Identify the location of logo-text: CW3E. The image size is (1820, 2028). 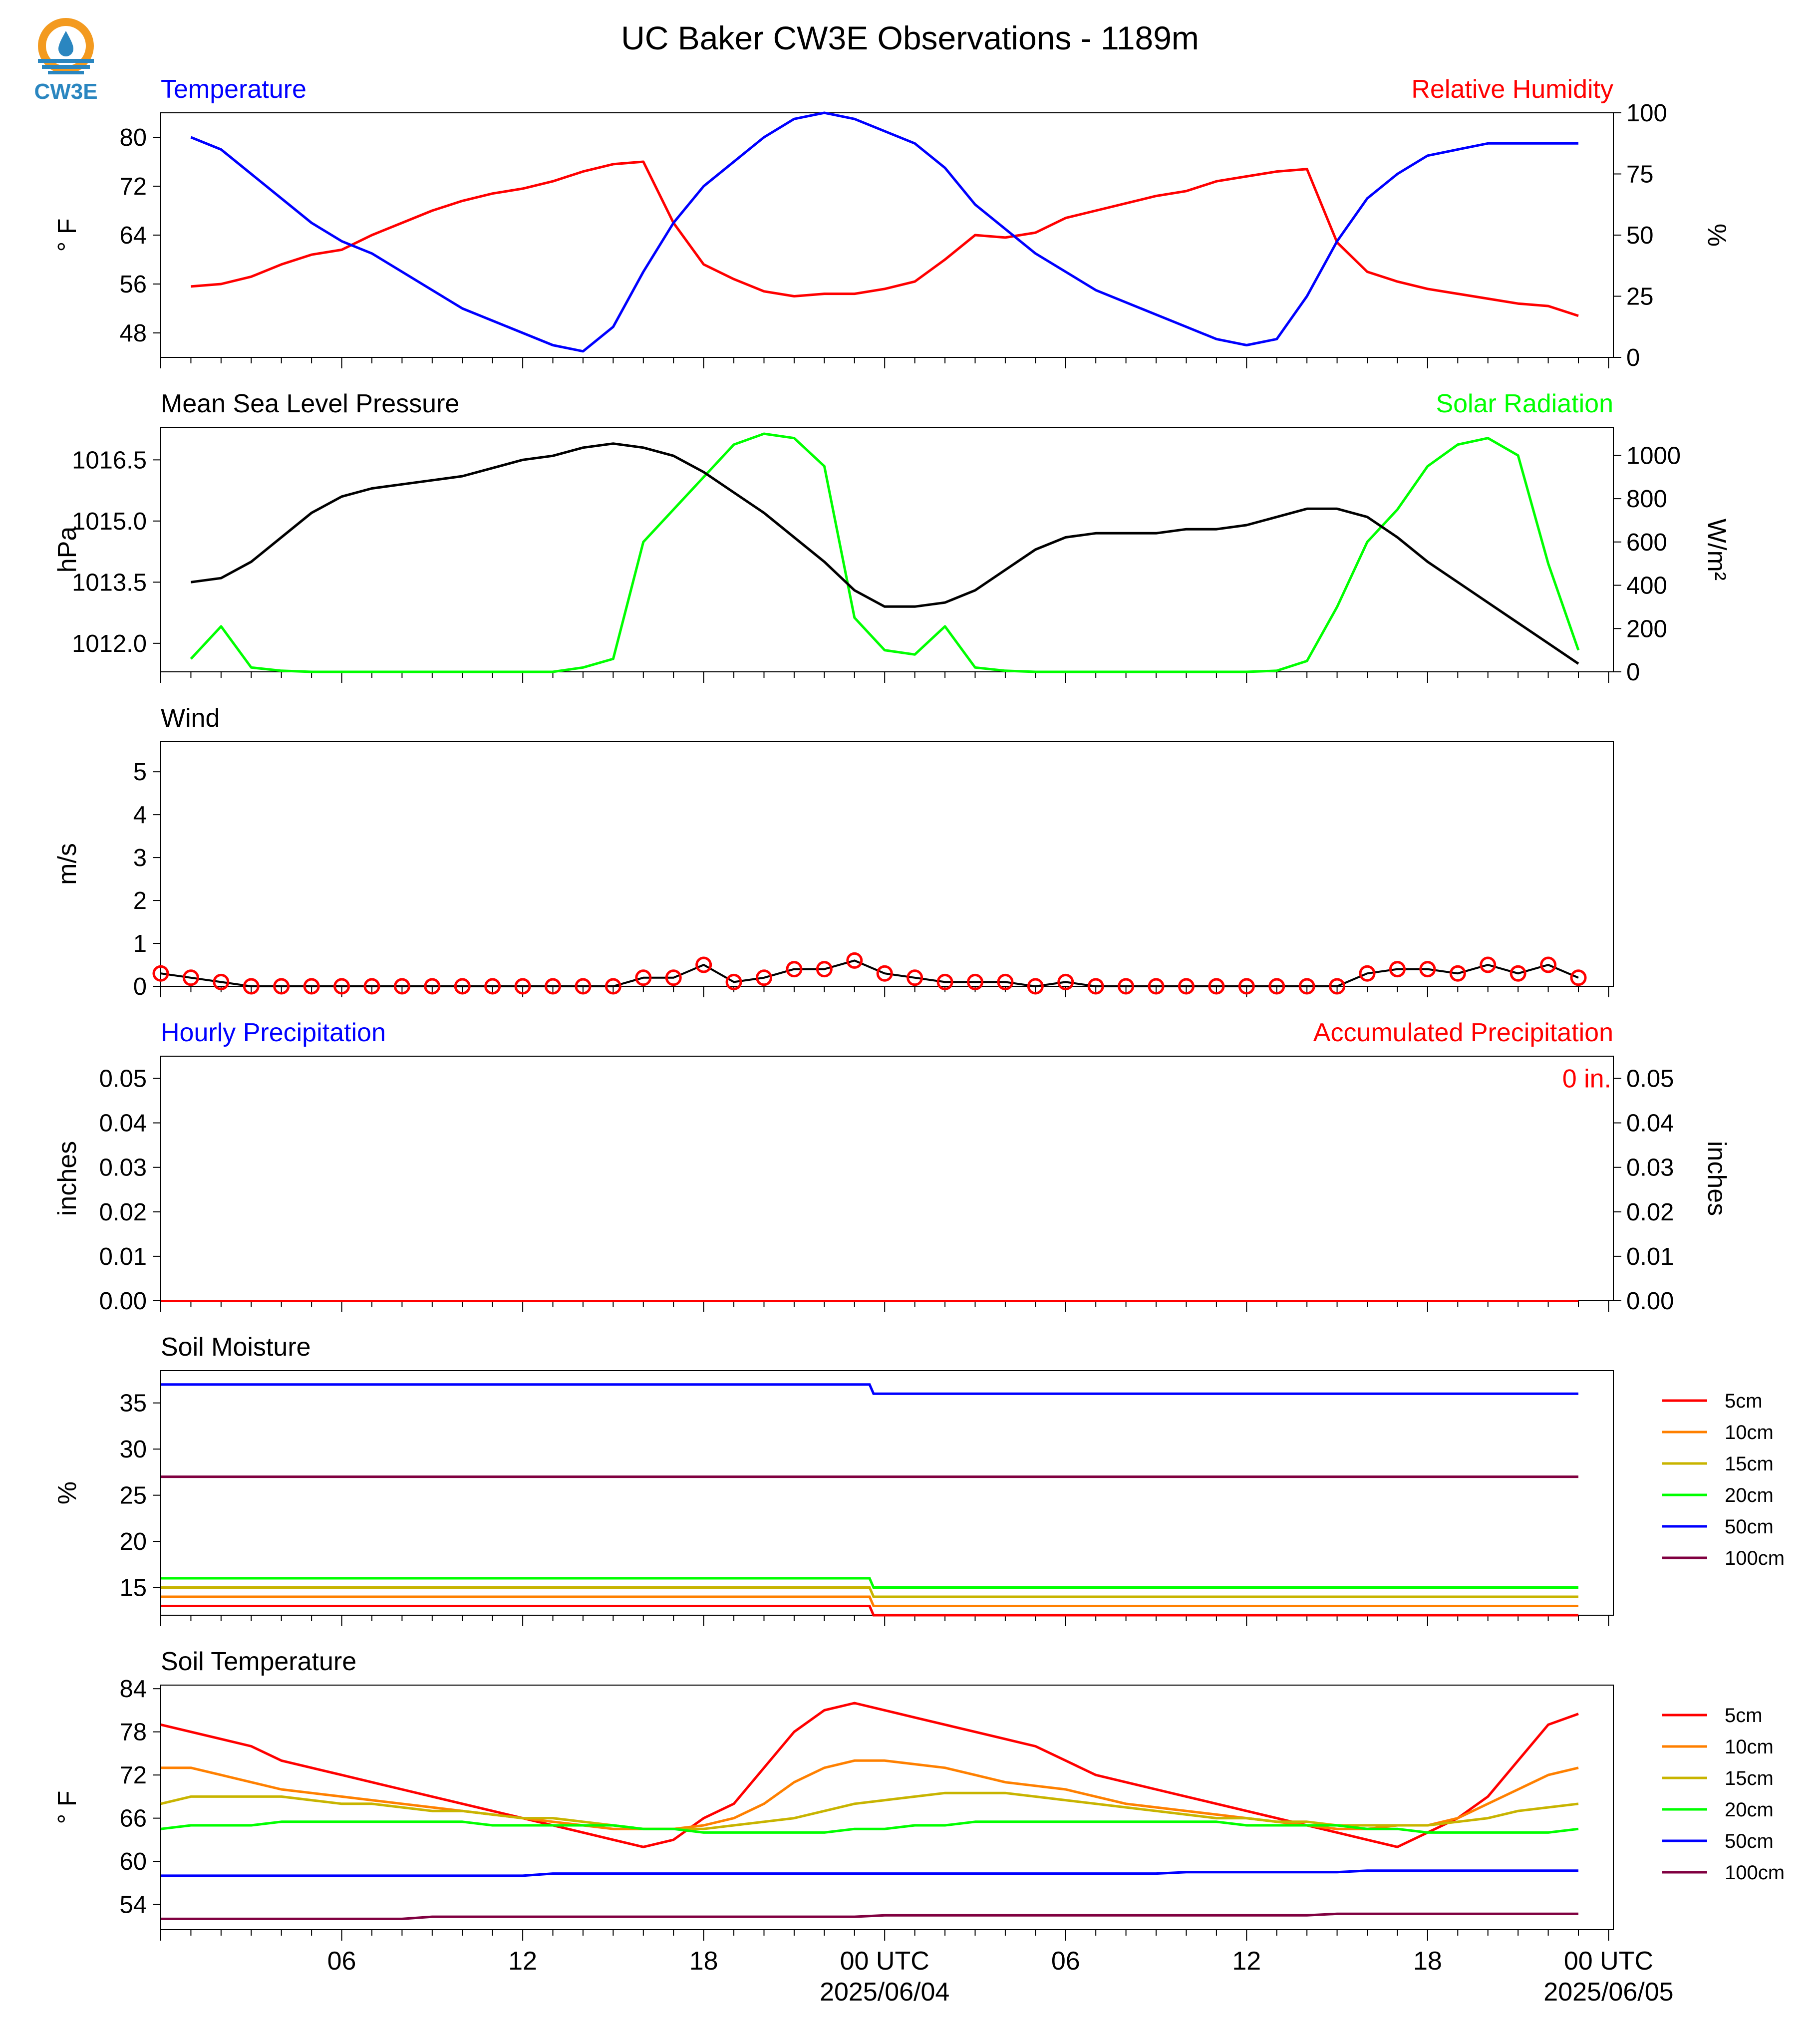
(65, 91).